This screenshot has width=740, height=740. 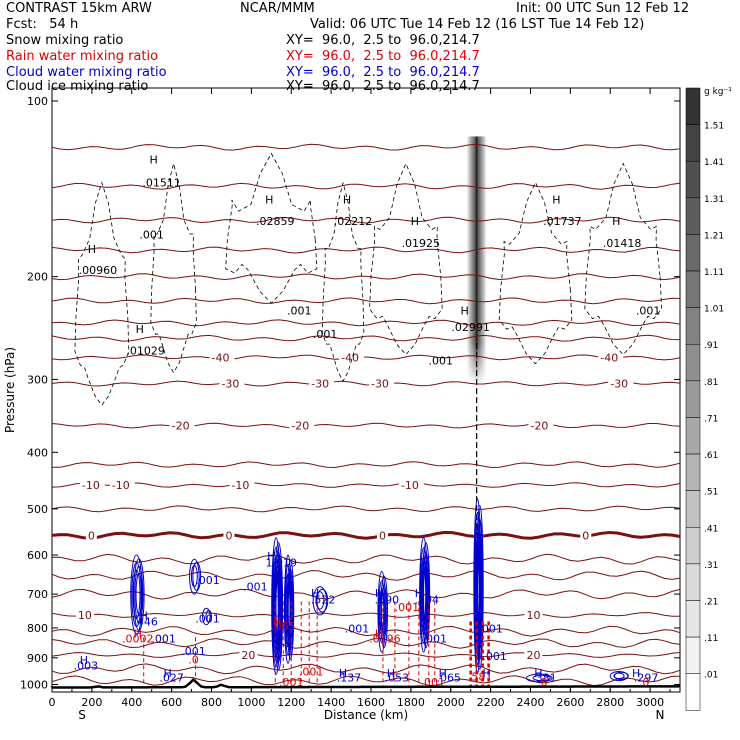 What do you see at coordinates (275, 221) in the screenshot?
I see `cloud-ice-label: .02859` at bounding box center [275, 221].